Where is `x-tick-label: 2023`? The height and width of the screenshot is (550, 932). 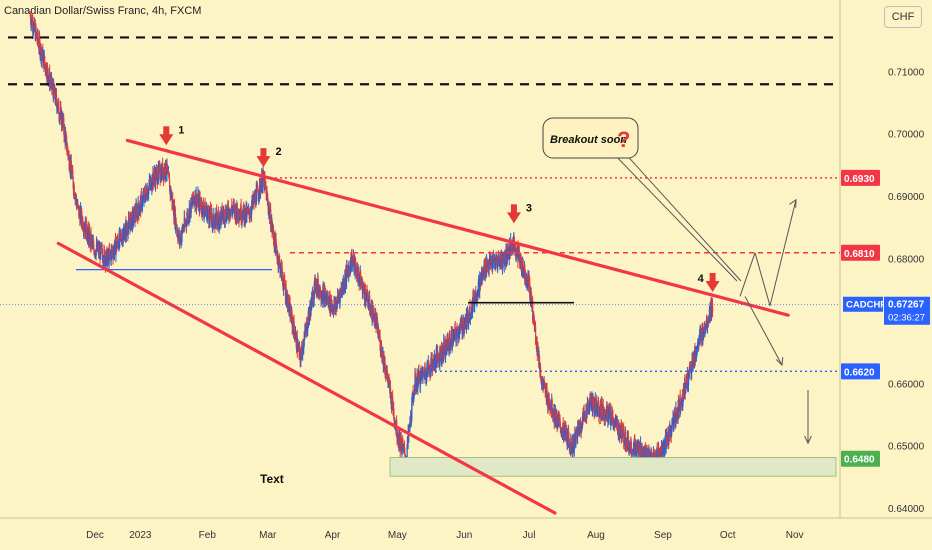 x-tick-label: 2023 is located at coordinates (140, 535).